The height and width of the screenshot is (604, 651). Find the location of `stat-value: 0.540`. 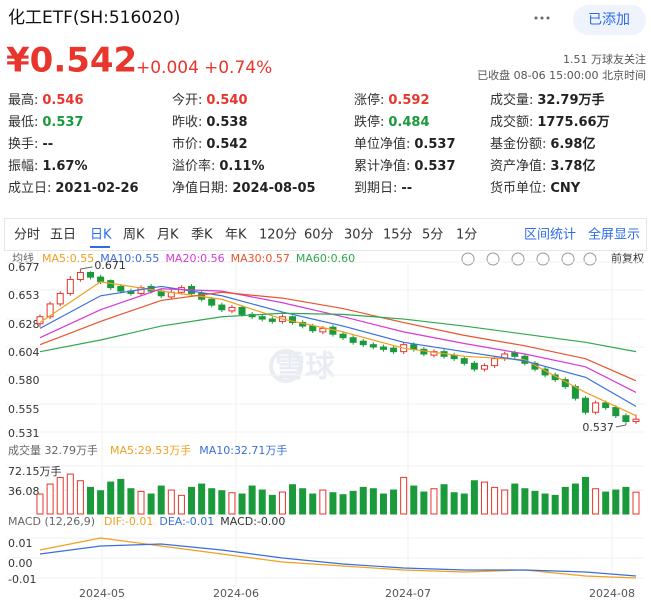

stat-value: 0.540 is located at coordinates (226, 100).